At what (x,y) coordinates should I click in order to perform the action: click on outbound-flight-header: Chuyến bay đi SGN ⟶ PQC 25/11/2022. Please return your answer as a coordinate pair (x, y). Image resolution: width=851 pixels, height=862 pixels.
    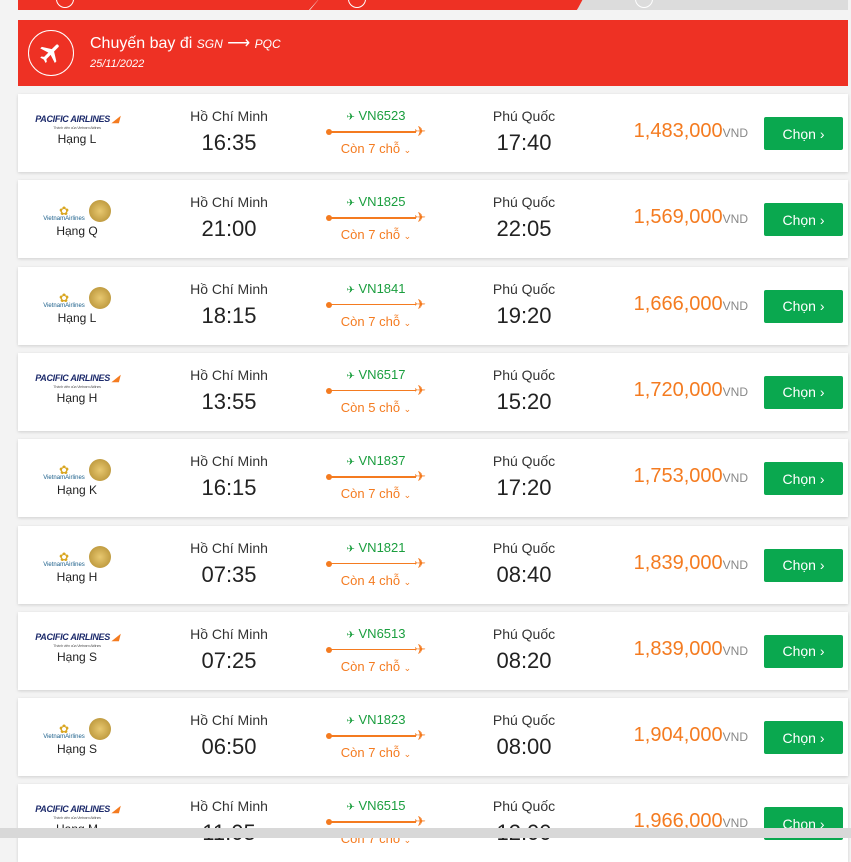
    Looking at the image, I should click on (433, 53).